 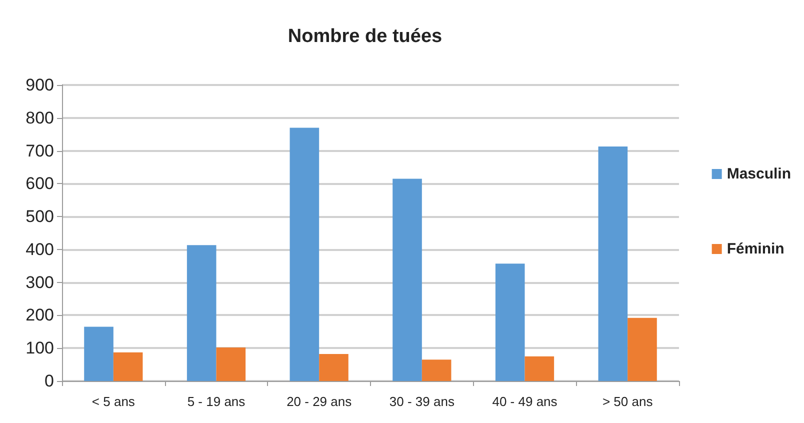 What do you see at coordinates (40, 282) in the screenshot?
I see `y-tick-label: 300` at bounding box center [40, 282].